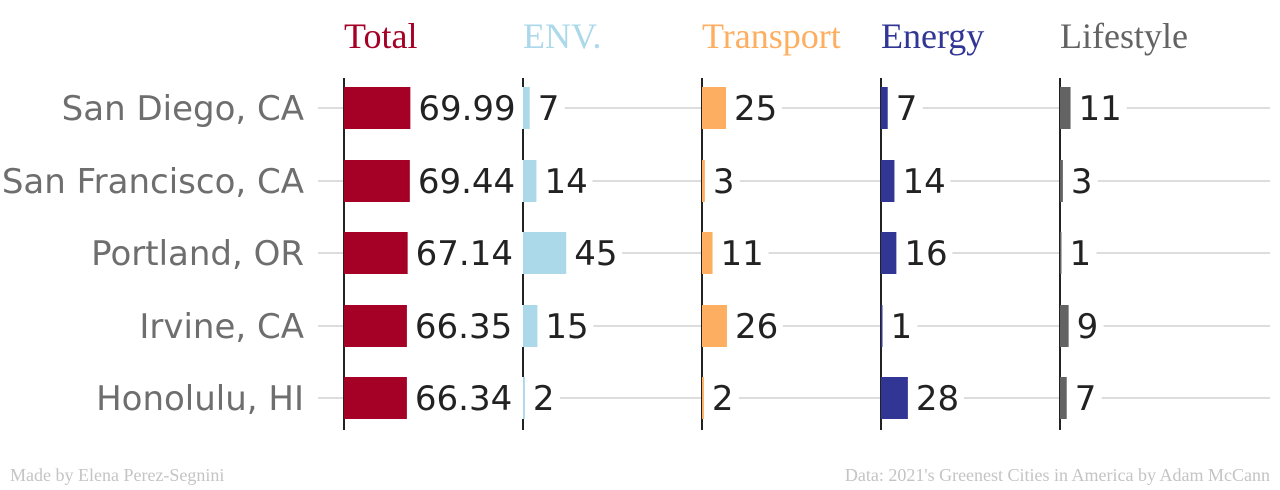 The width and height of the screenshot is (1280, 490). I want to click on value-label-env-honolulu-hi: 2, so click(544, 399).